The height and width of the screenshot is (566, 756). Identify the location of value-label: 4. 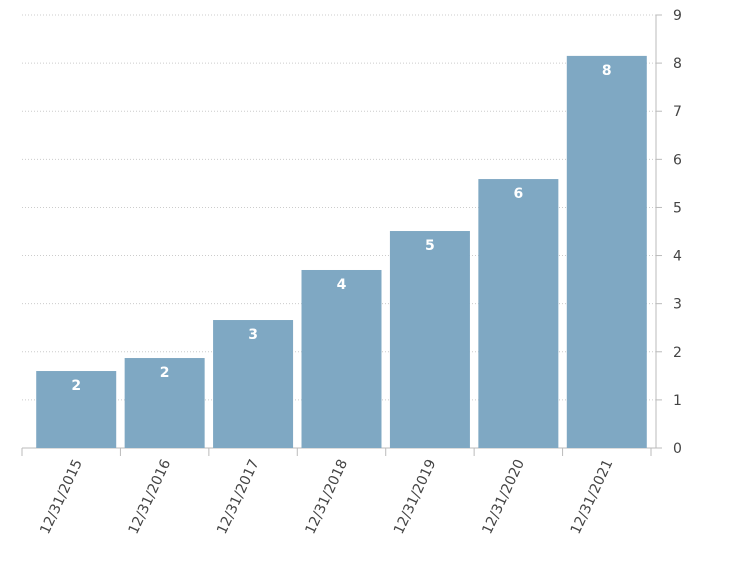
(342, 285).